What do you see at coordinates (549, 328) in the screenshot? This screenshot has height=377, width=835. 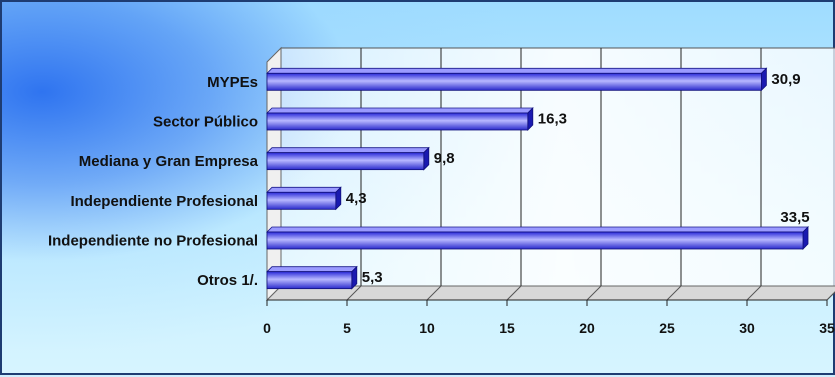 I see `x-axis-ticks: 0 5 10 15 20 25 30 35` at bounding box center [549, 328].